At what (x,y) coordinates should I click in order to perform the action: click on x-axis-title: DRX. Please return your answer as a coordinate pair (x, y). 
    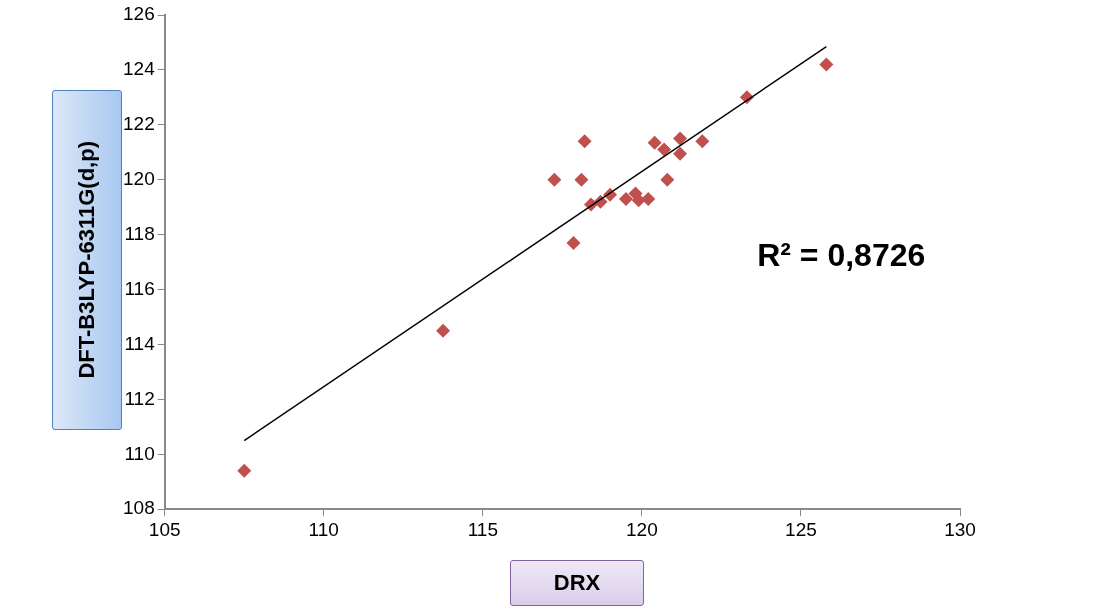
    Looking at the image, I should click on (577, 583).